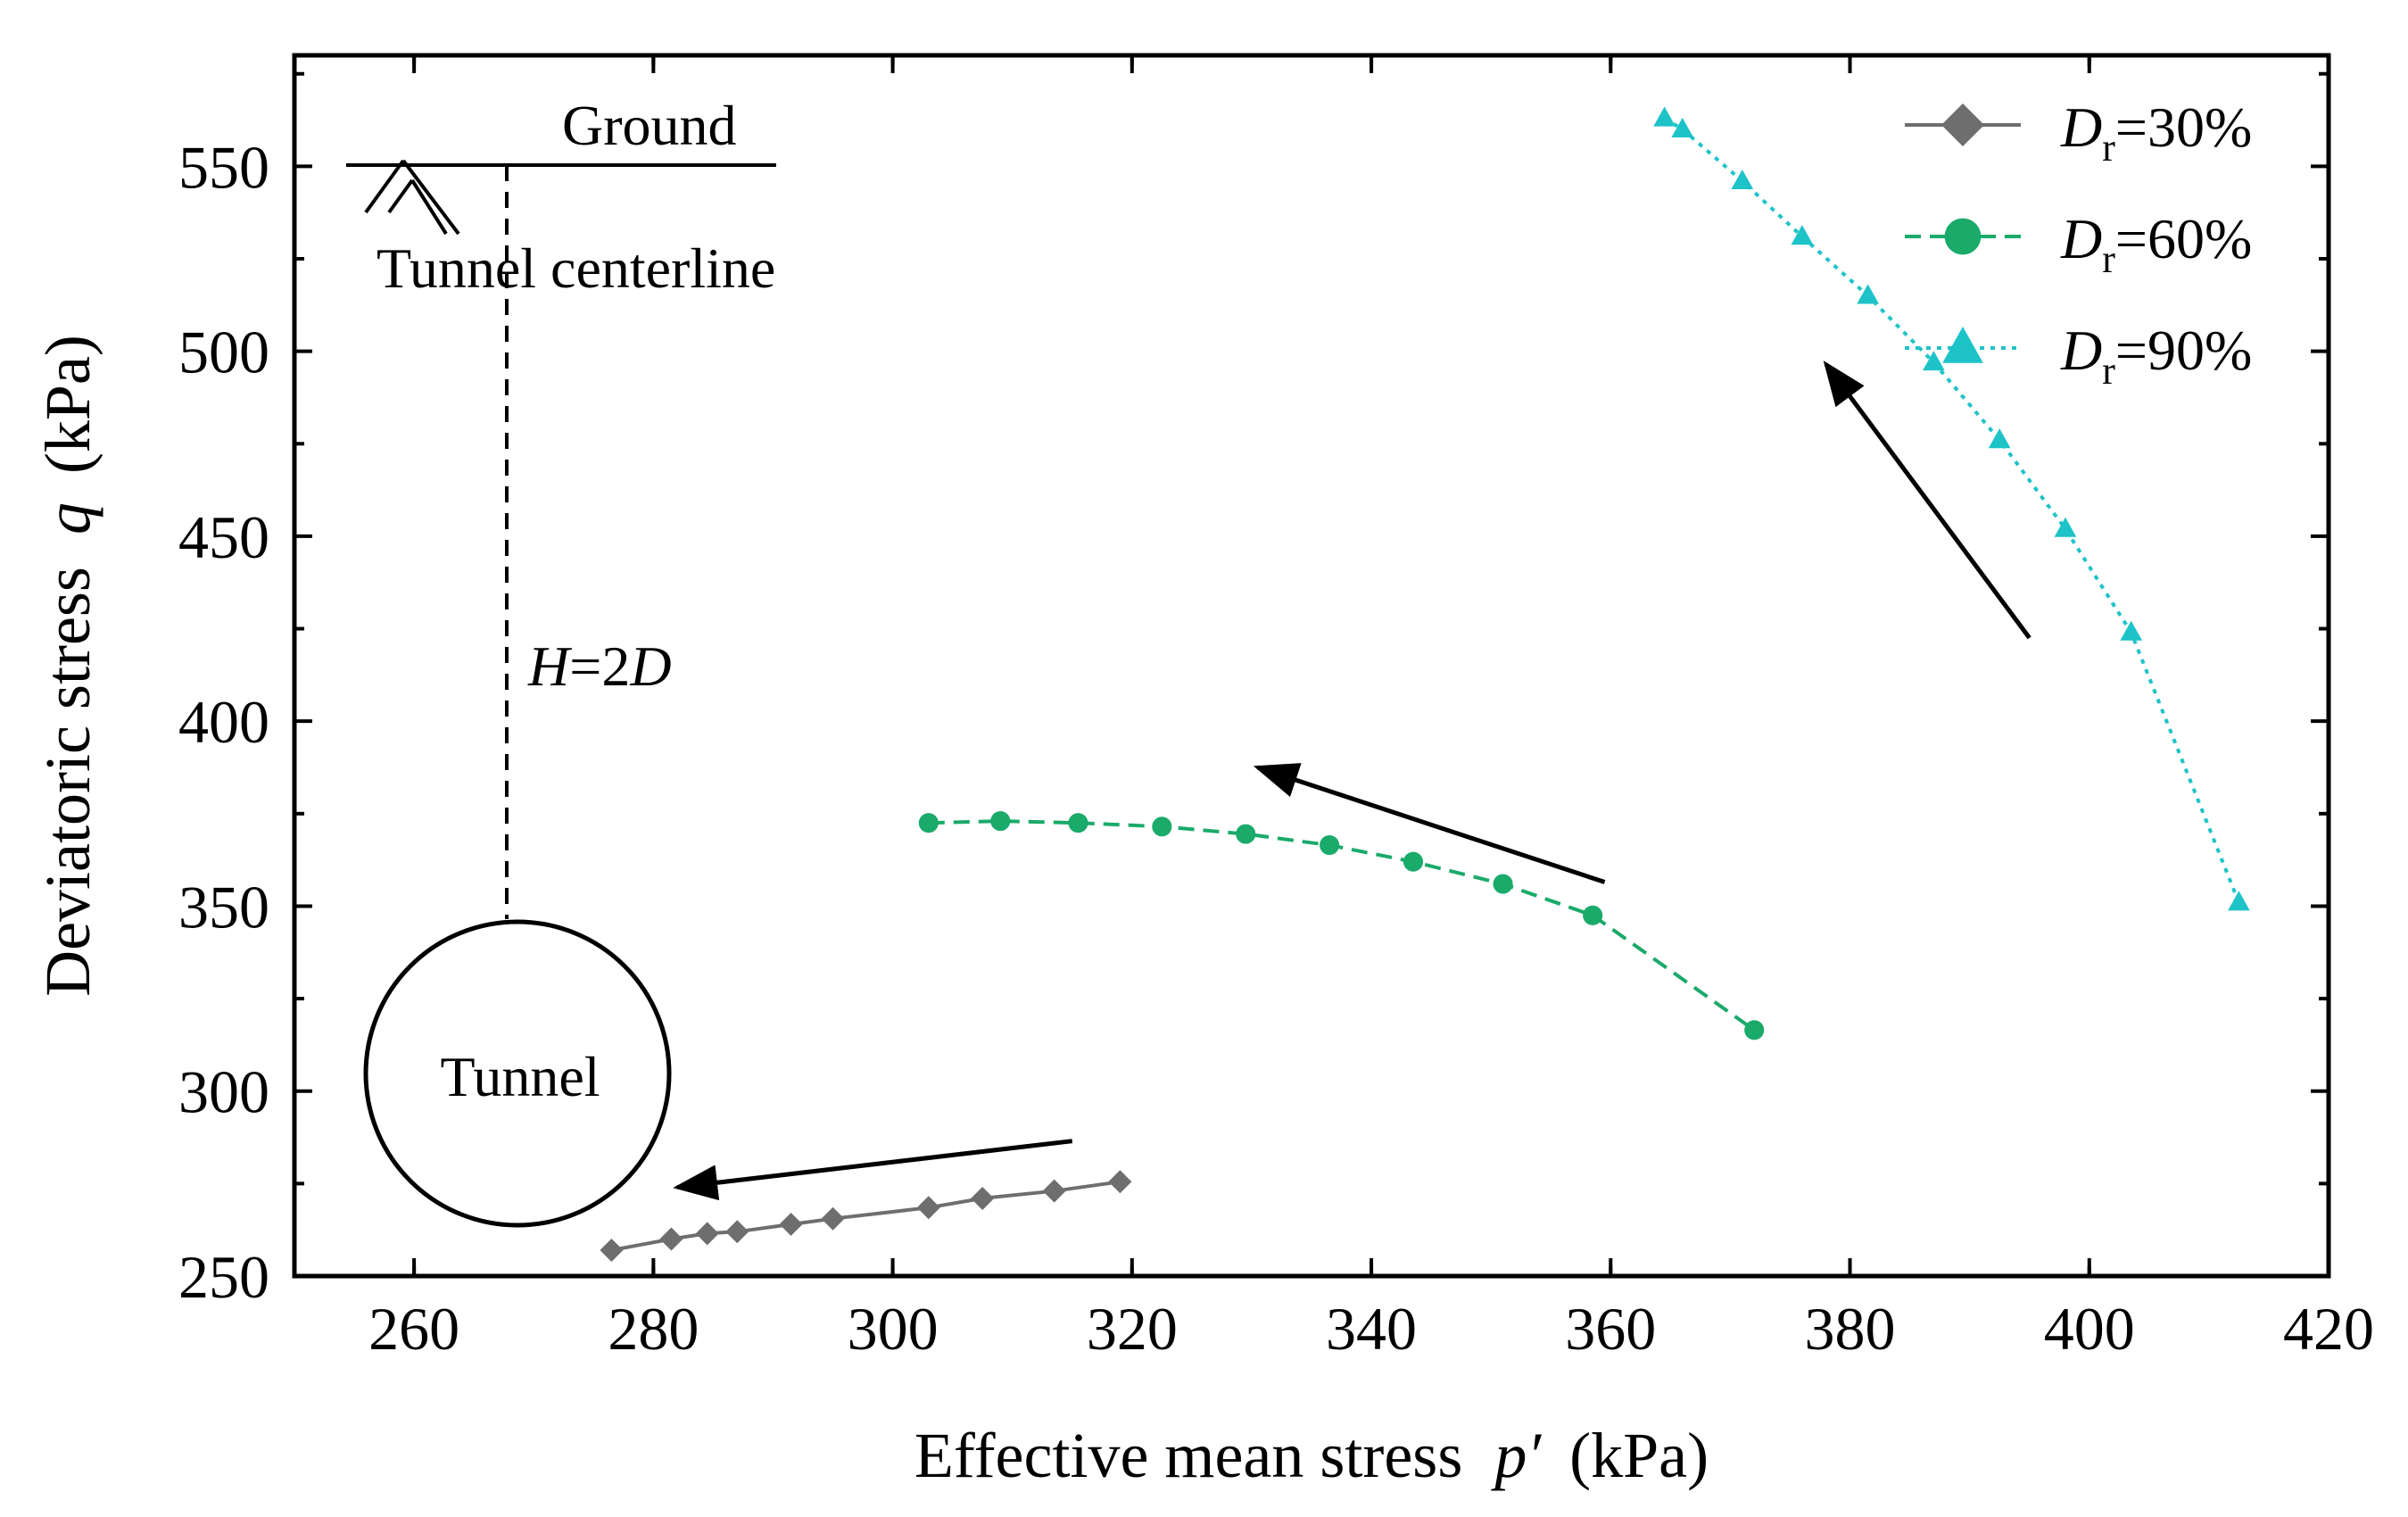 The width and height of the screenshot is (2408, 1517). What do you see at coordinates (893, 1329) in the screenshot?
I see `x-tick-label: 300` at bounding box center [893, 1329].